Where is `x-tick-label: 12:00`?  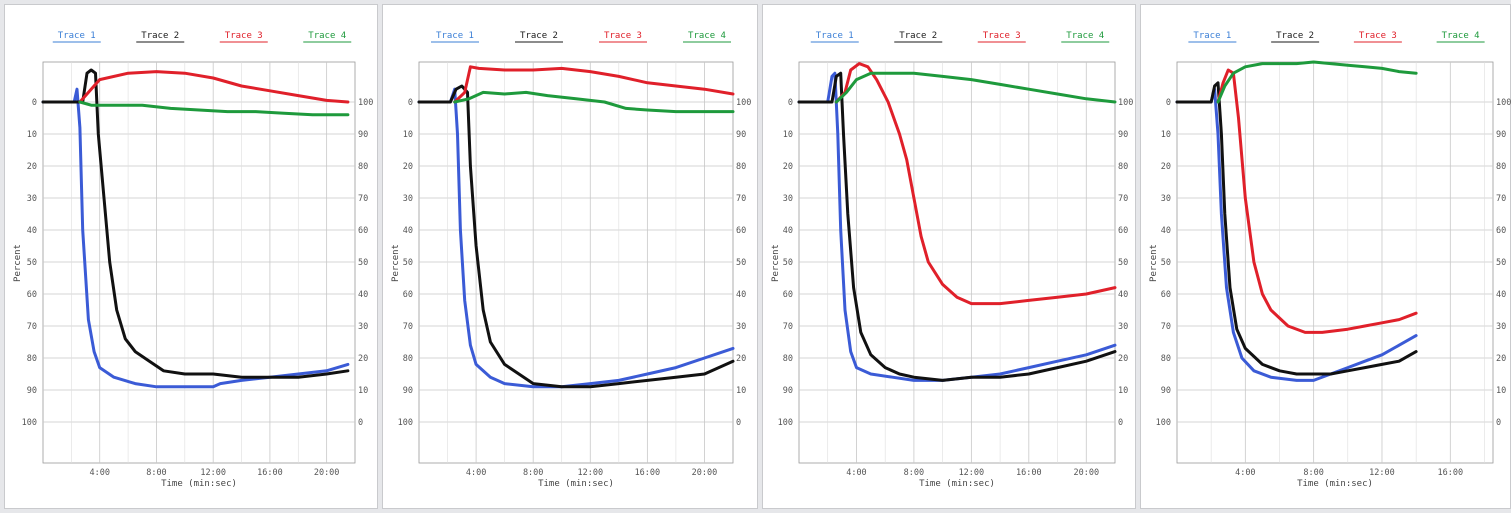 x-tick-label: 12:00 is located at coordinates (590, 473).